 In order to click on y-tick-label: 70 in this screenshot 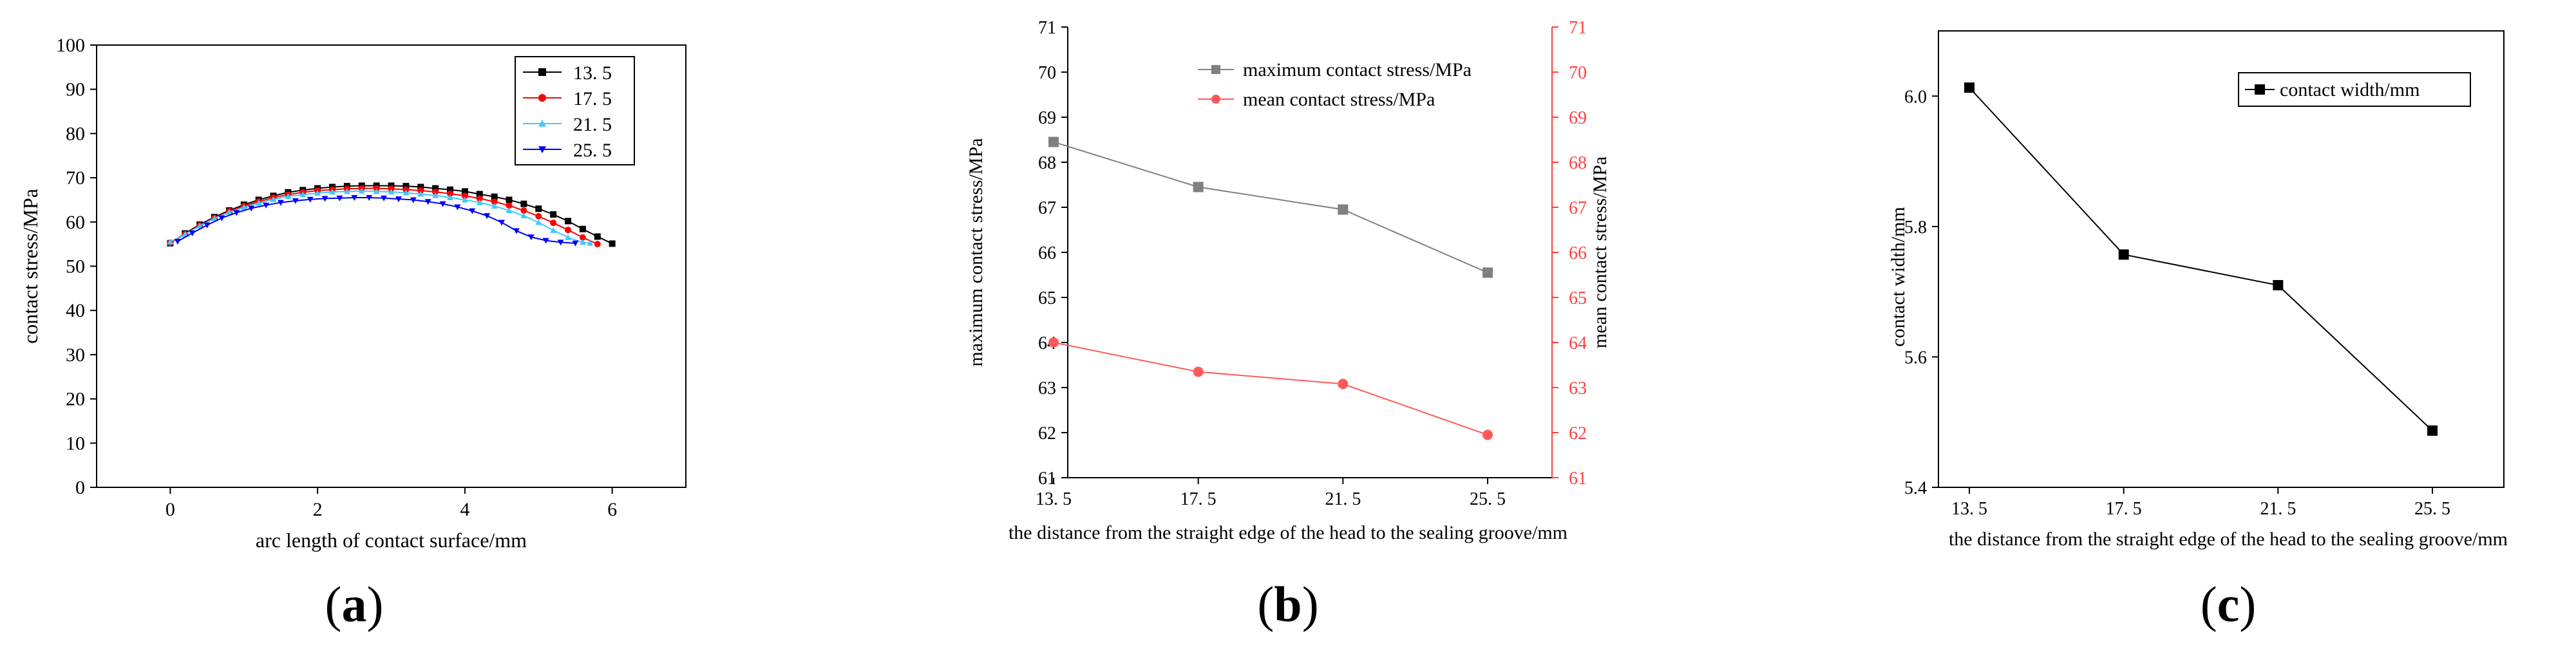, I will do `click(1047, 73)`.